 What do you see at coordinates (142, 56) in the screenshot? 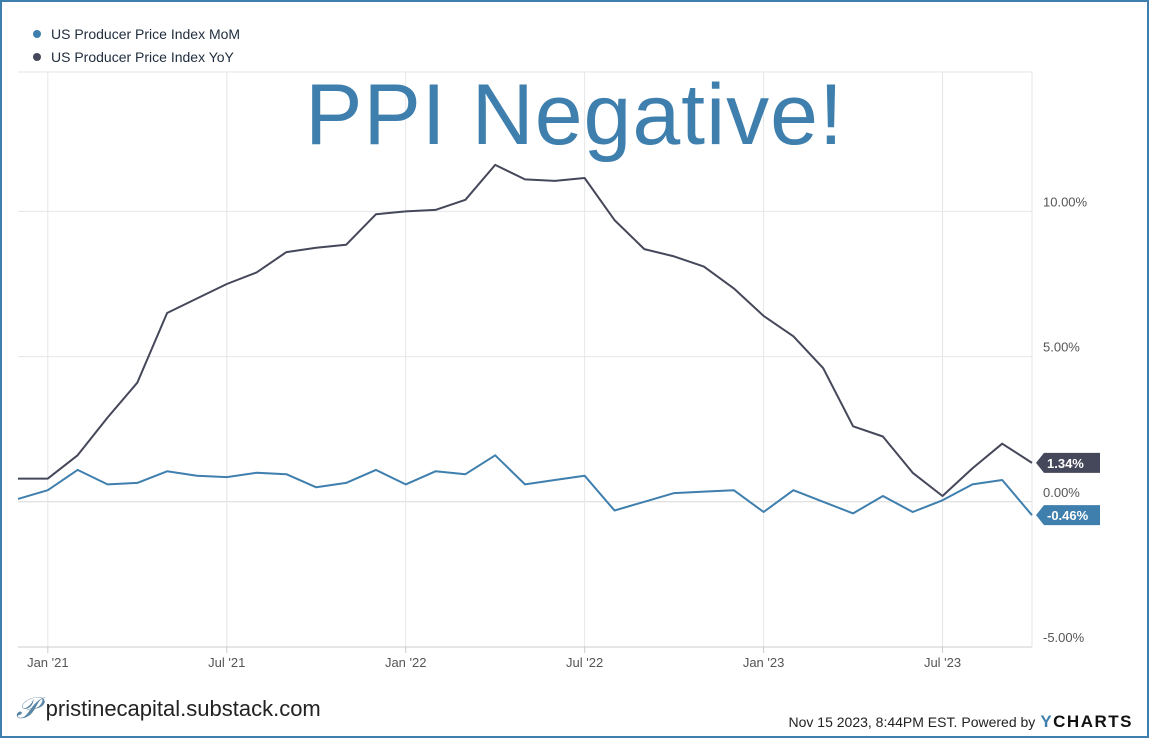
I see `legend-label-yoy: US Producer Price Index YoY` at bounding box center [142, 56].